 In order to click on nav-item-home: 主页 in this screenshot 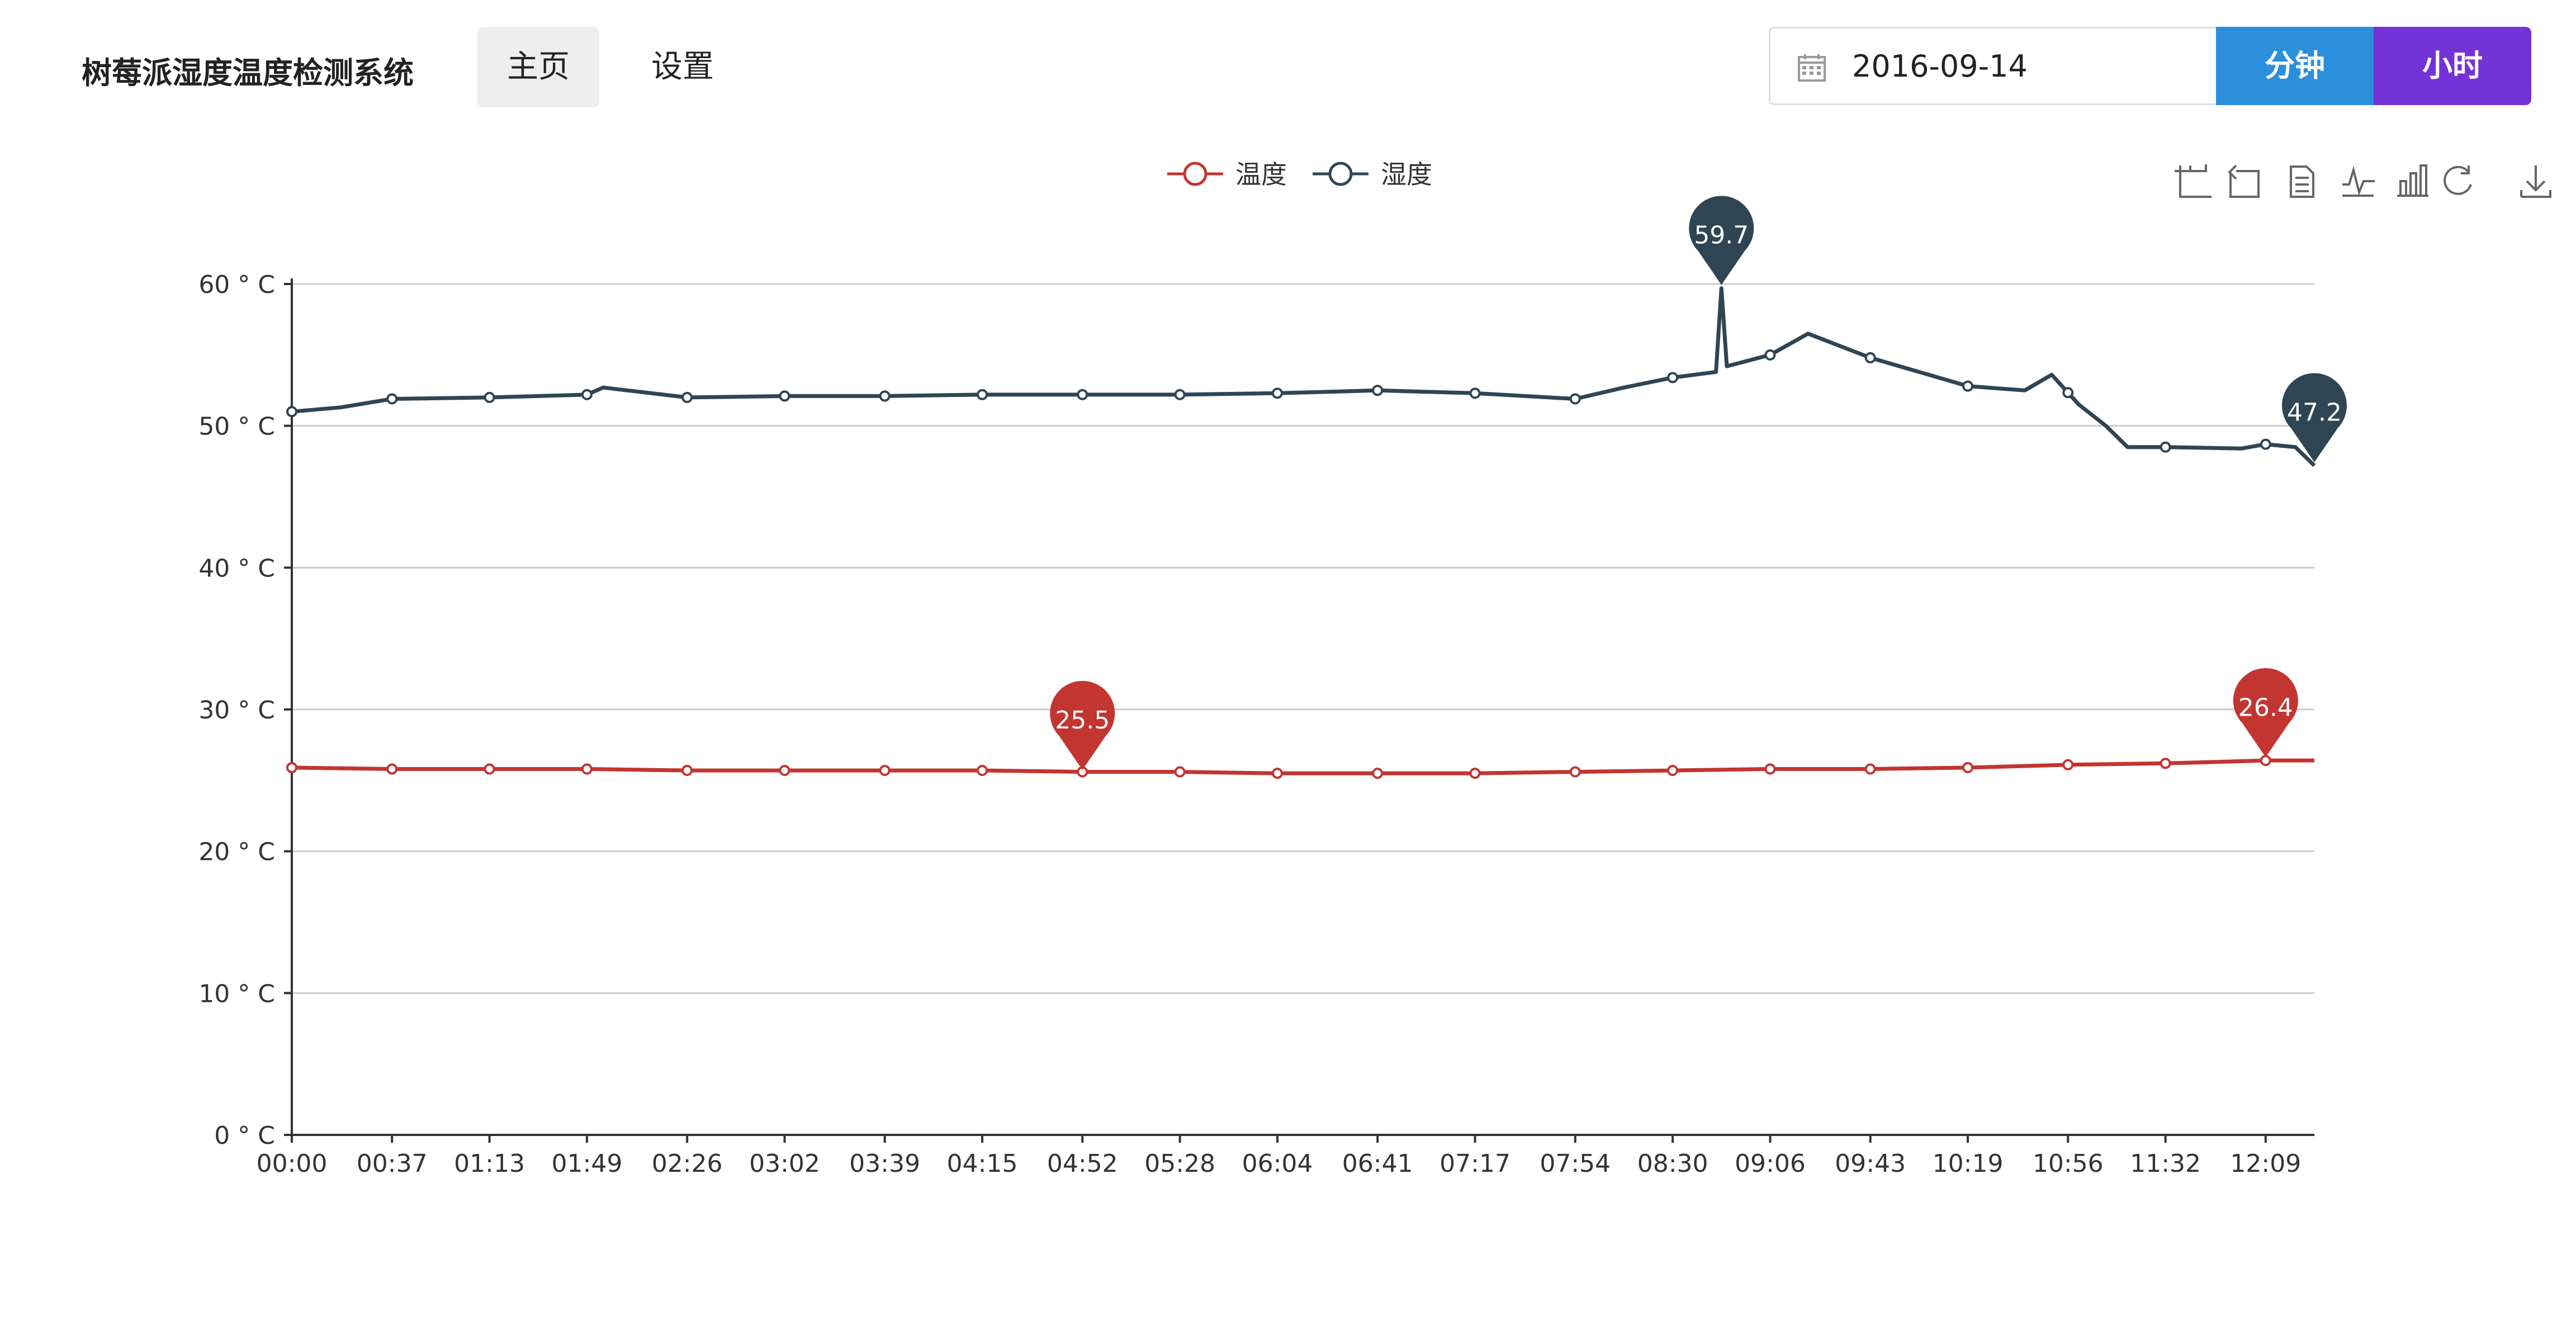, I will do `click(538, 67)`.